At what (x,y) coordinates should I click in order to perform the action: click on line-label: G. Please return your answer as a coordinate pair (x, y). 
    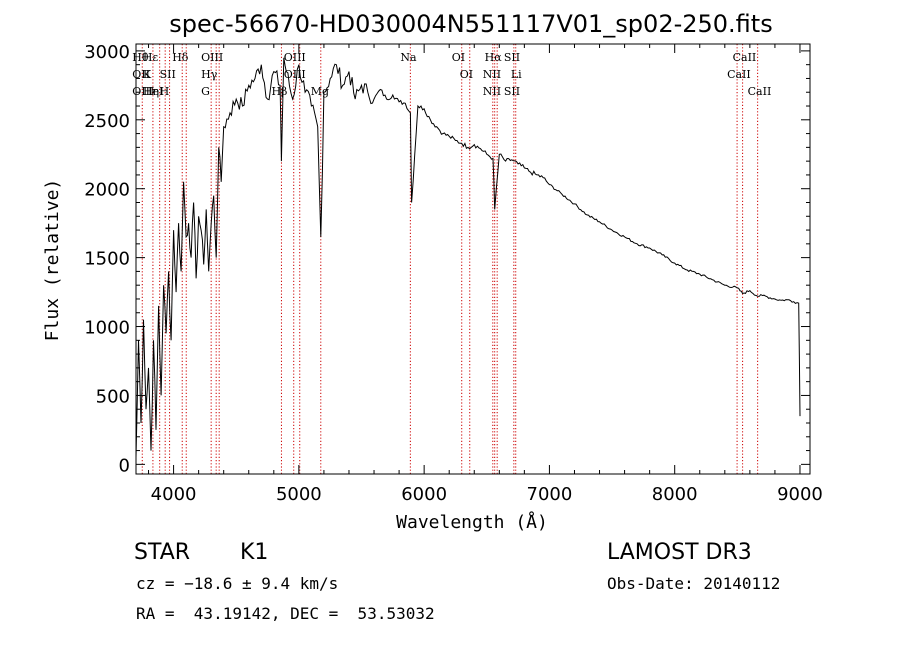
    Looking at the image, I should click on (205, 91).